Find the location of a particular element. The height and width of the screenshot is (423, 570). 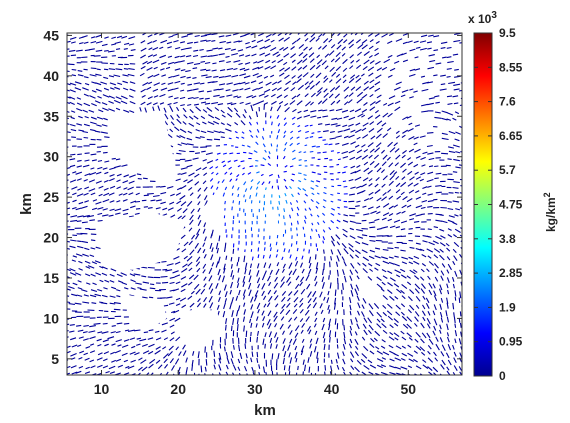

colorbar-tick-label: 8.55 is located at coordinates (511, 67).